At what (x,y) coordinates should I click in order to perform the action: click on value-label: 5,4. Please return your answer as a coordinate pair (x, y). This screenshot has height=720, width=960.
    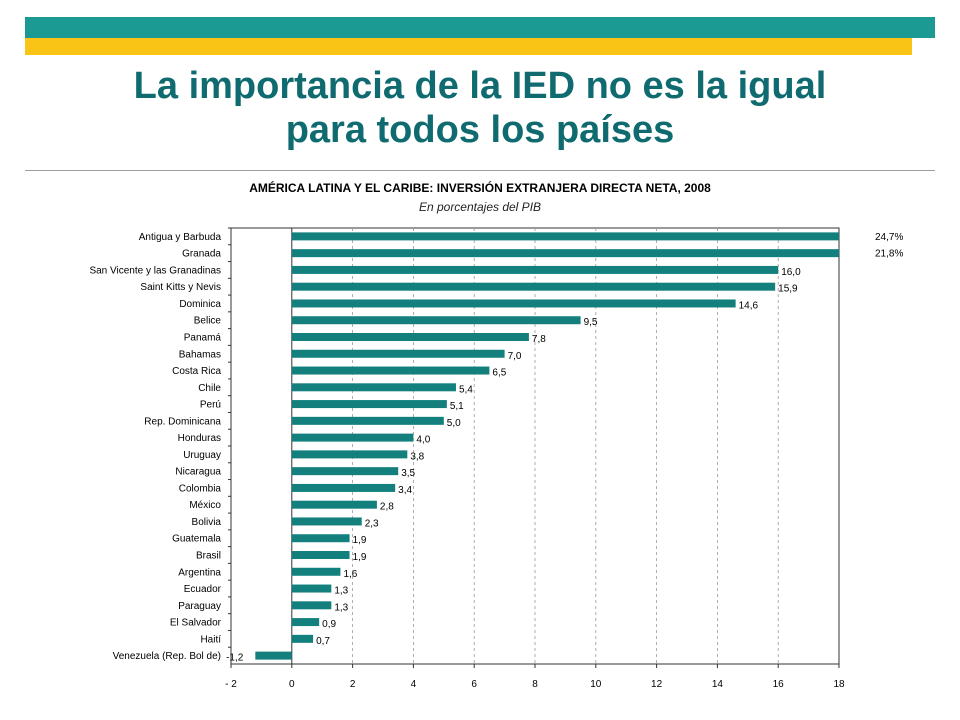
    Looking at the image, I should click on (466, 389).